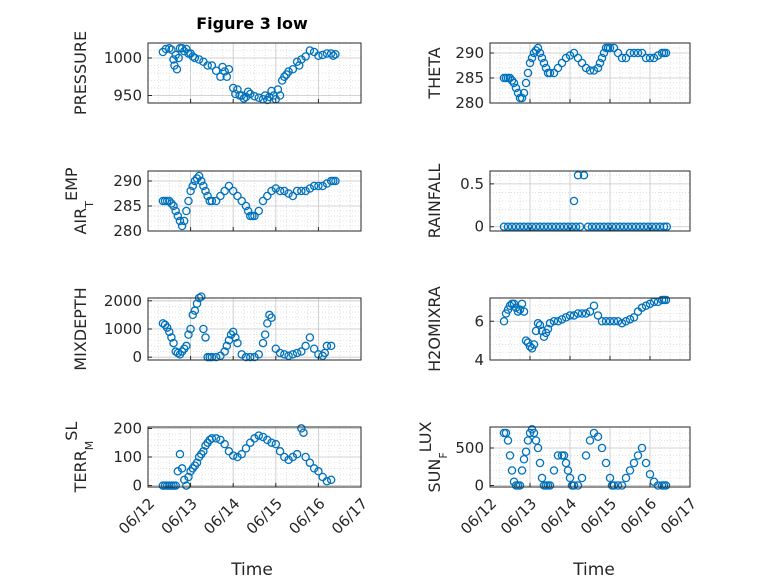  Describe the element at coordinates (127, 457) in the screenshot. I see `y-tick-label: 100` at that location.